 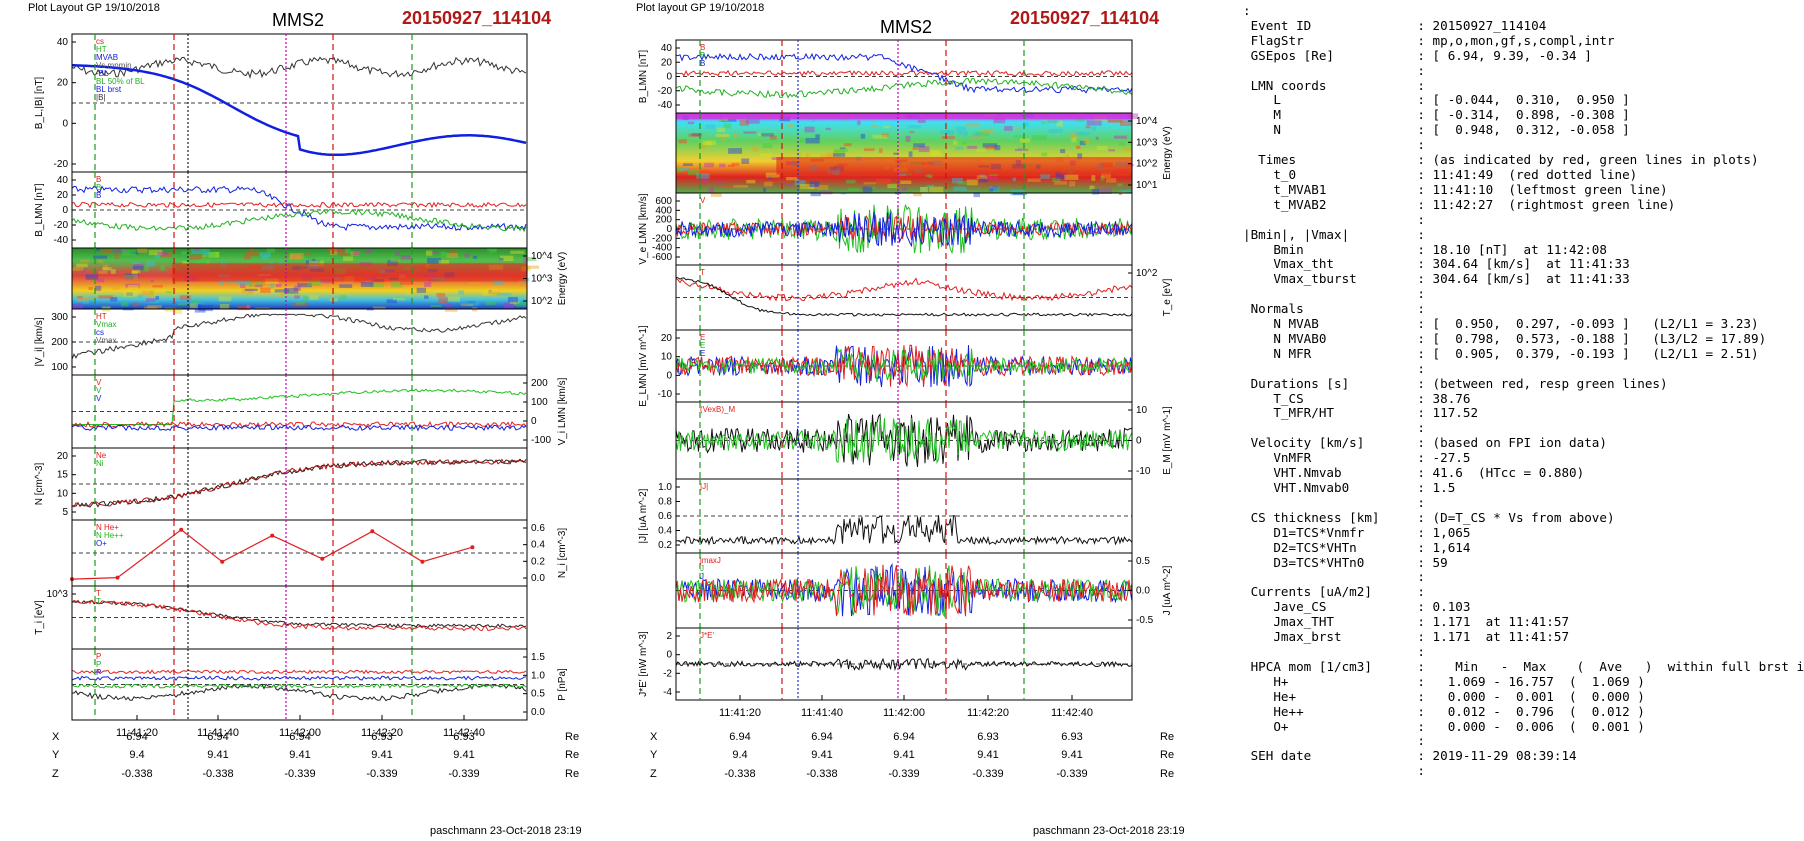 I want to click on left-footer: paschmann 23-Oct-2018 23:19, so click(x=506, y=831).